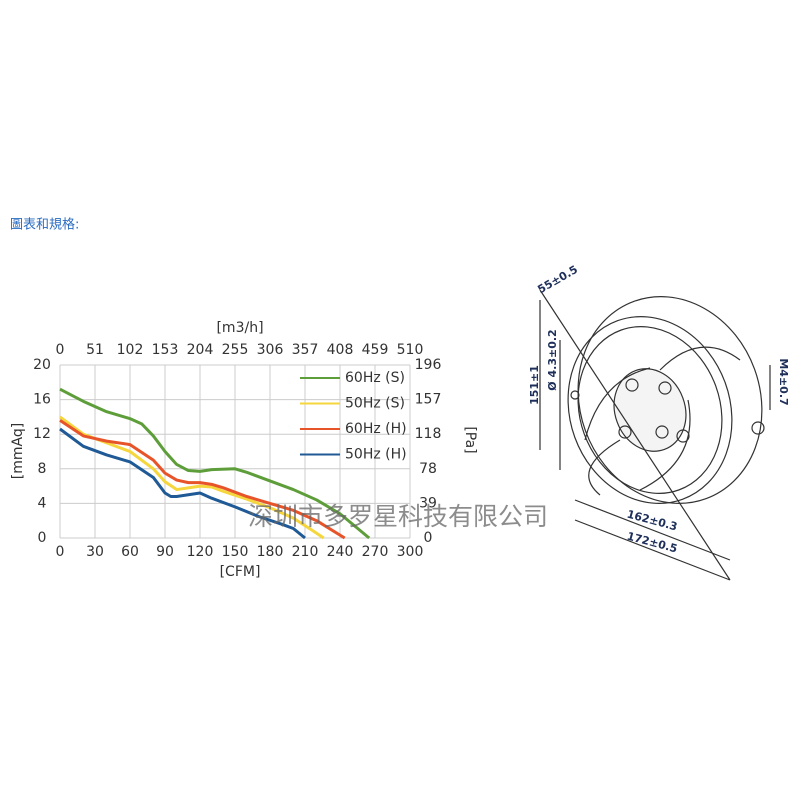 This screenshot has width=800, height=804. Describe the element at coordinates (428, 434) in the screenshot. I see `y2-tick-label: 118` at that location.